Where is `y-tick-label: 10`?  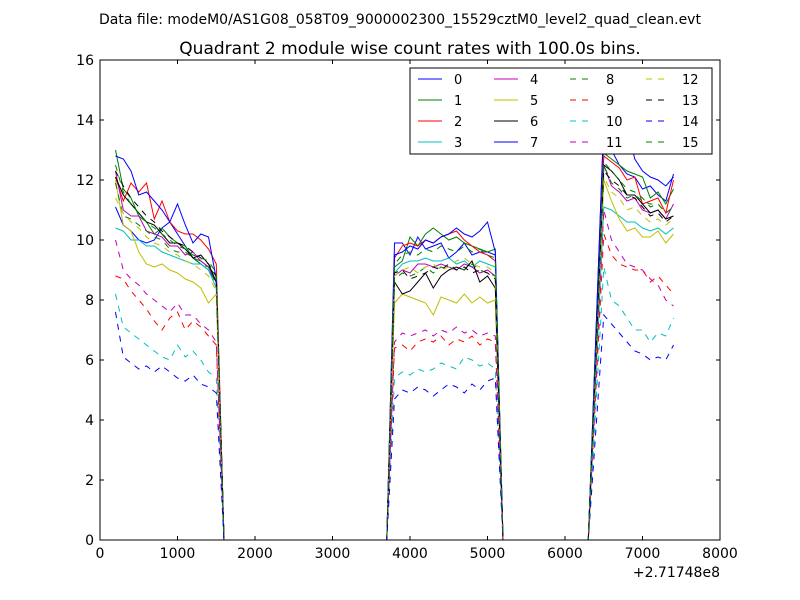 y-tick-label: 10 is located at coordinates (85, 241).